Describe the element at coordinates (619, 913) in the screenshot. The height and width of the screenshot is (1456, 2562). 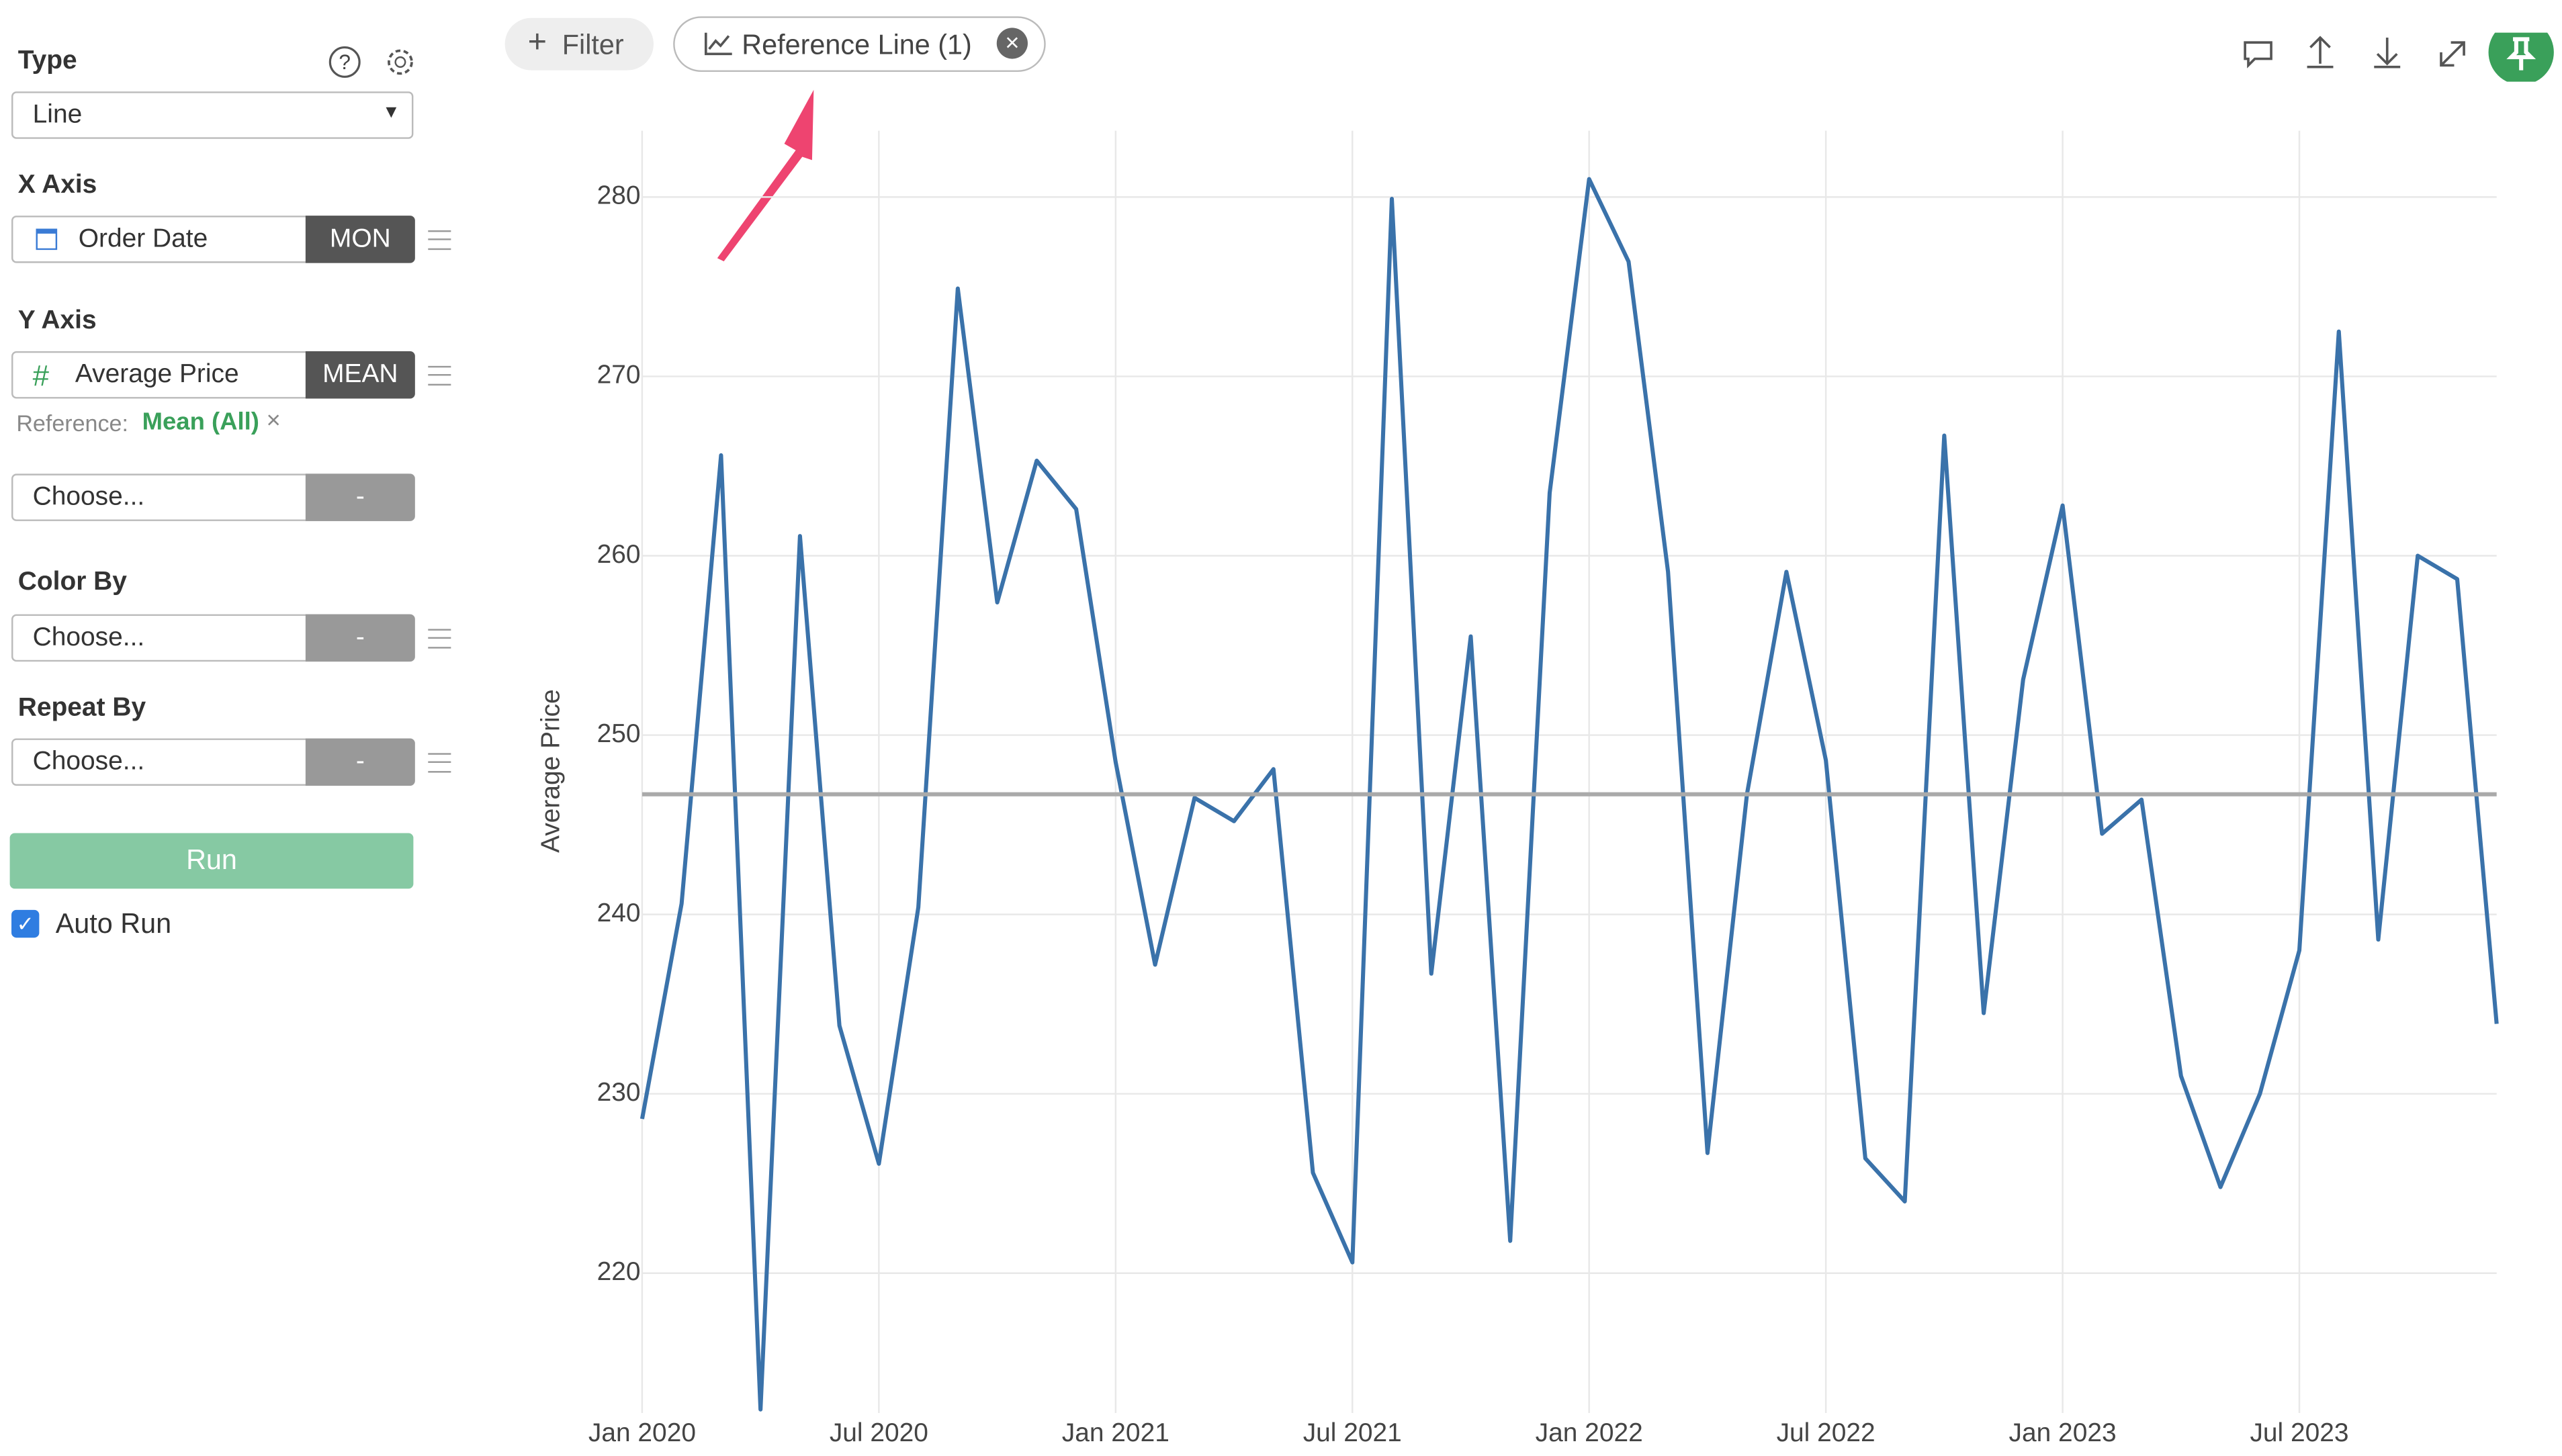
I see `y-tick-label: 240` at that location.